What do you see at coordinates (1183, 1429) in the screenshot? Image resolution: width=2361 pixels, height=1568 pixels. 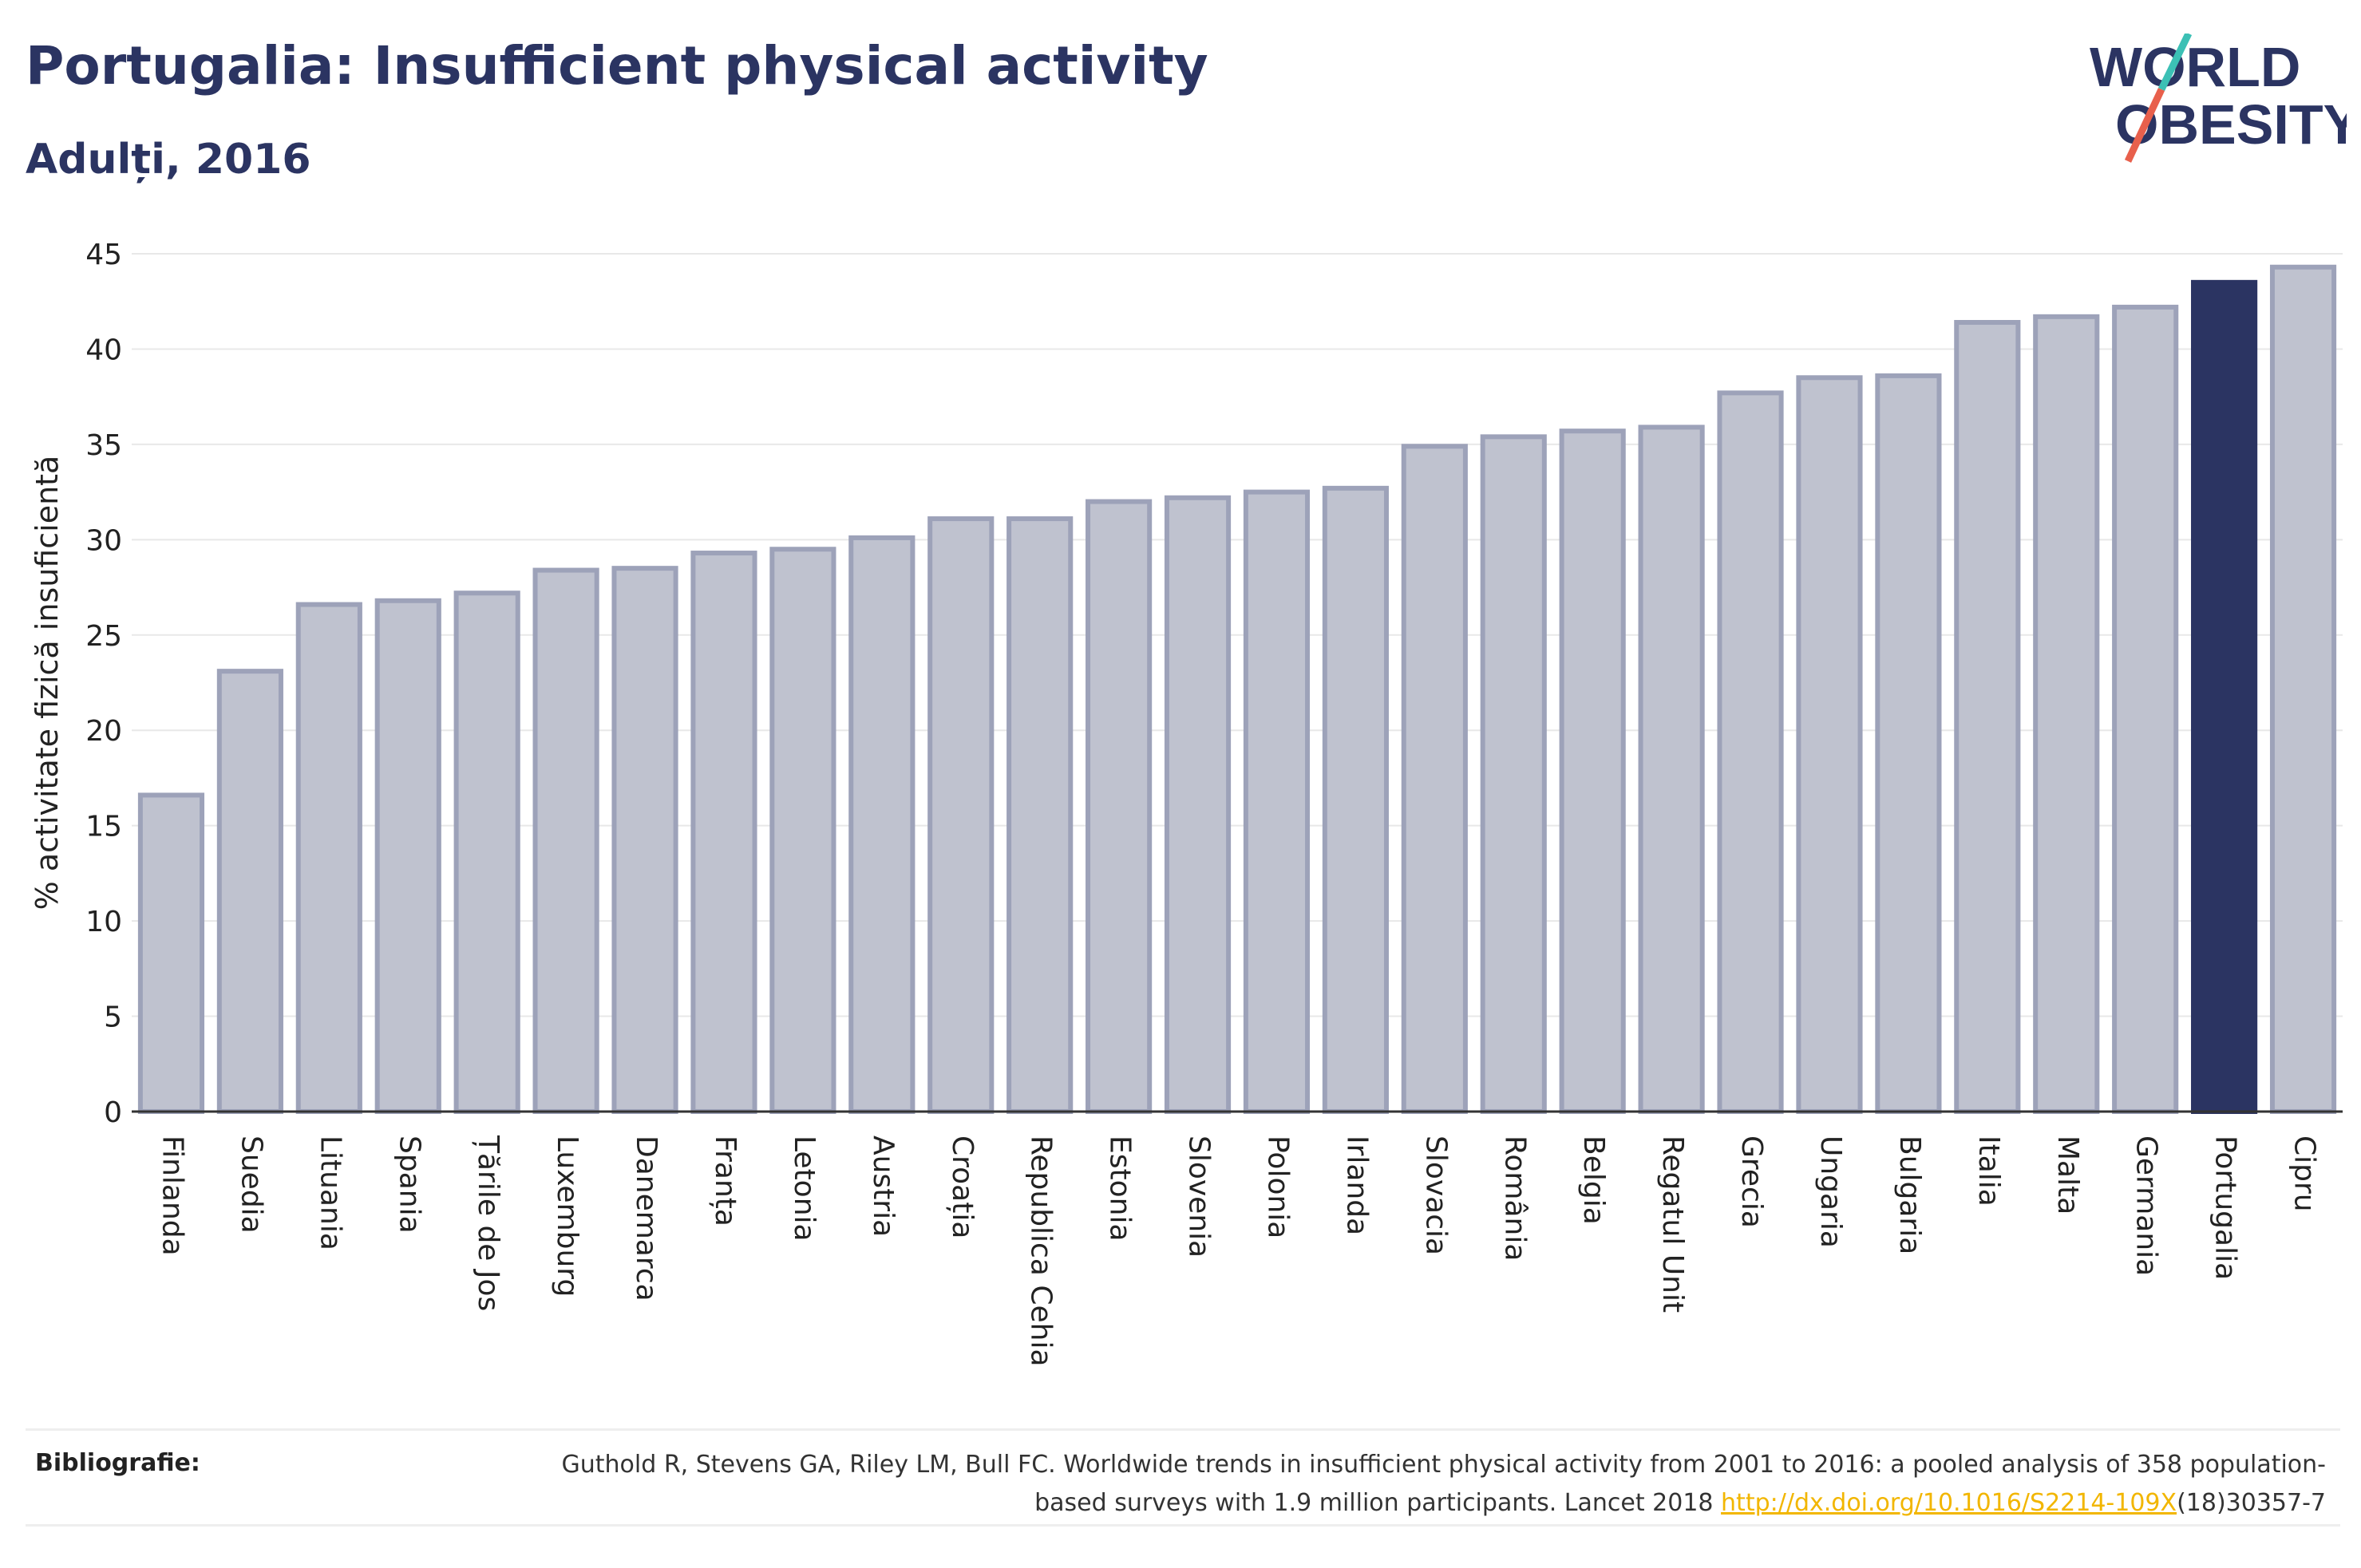 I see `references-divider-top` at bounding box center [1183, 1429].